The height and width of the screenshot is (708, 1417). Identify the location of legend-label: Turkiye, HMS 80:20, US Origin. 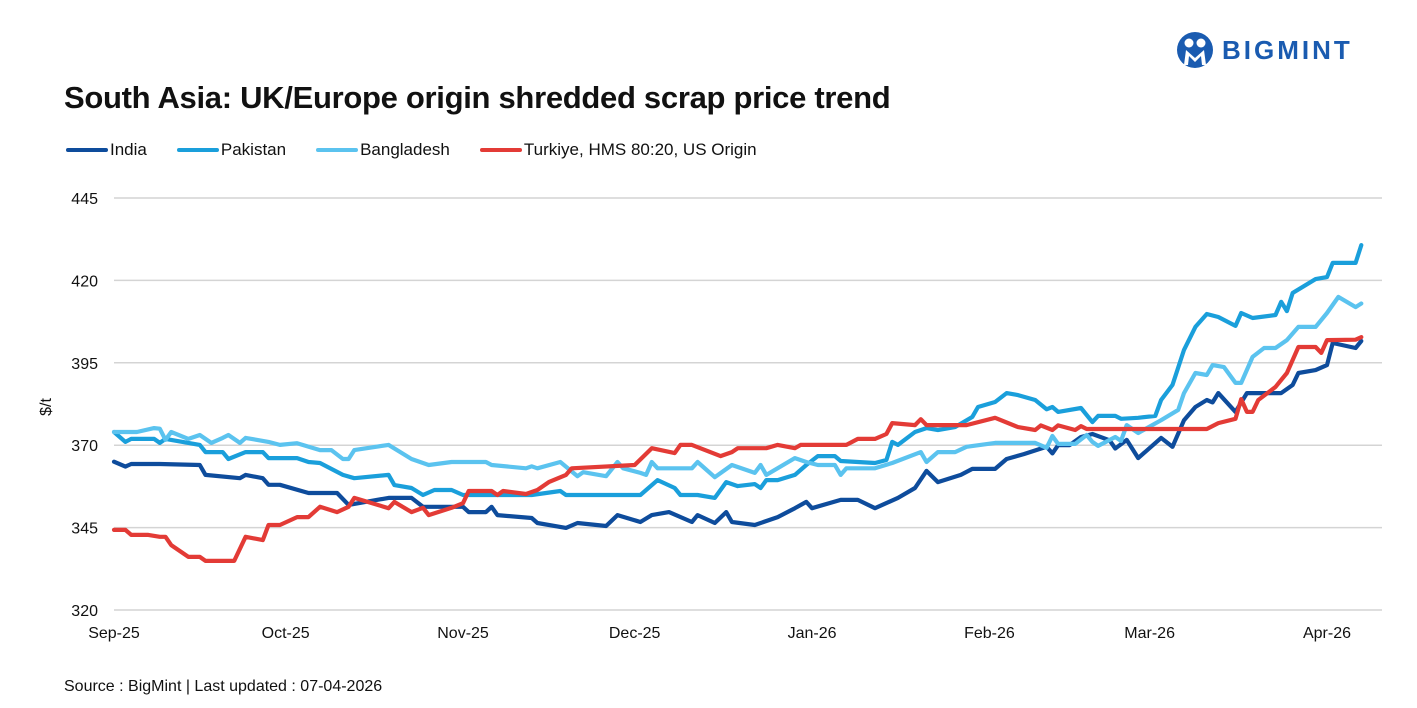
(640, 149).